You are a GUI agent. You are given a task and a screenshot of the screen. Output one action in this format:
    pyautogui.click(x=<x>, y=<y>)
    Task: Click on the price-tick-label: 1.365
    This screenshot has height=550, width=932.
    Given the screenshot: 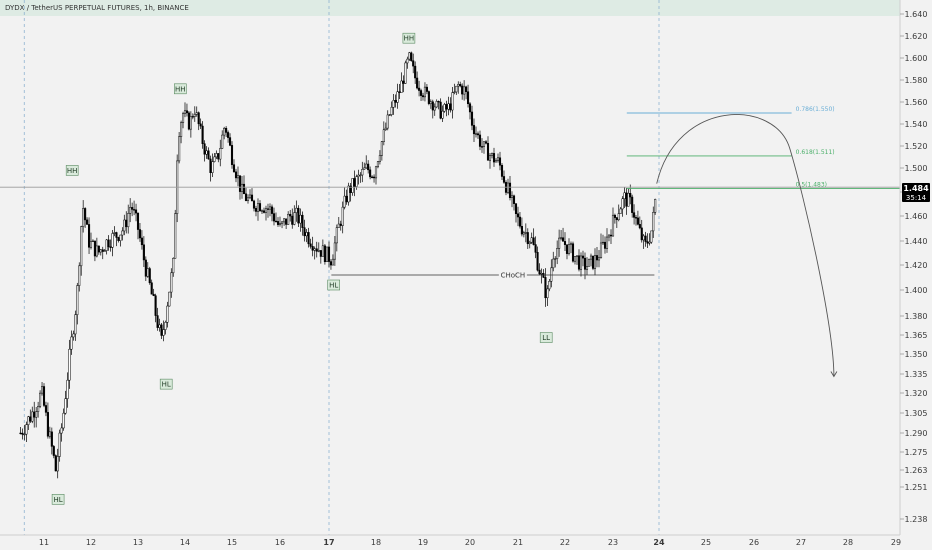 What is the action you would take?
    pyautogui.click(x=916, y=335)
    